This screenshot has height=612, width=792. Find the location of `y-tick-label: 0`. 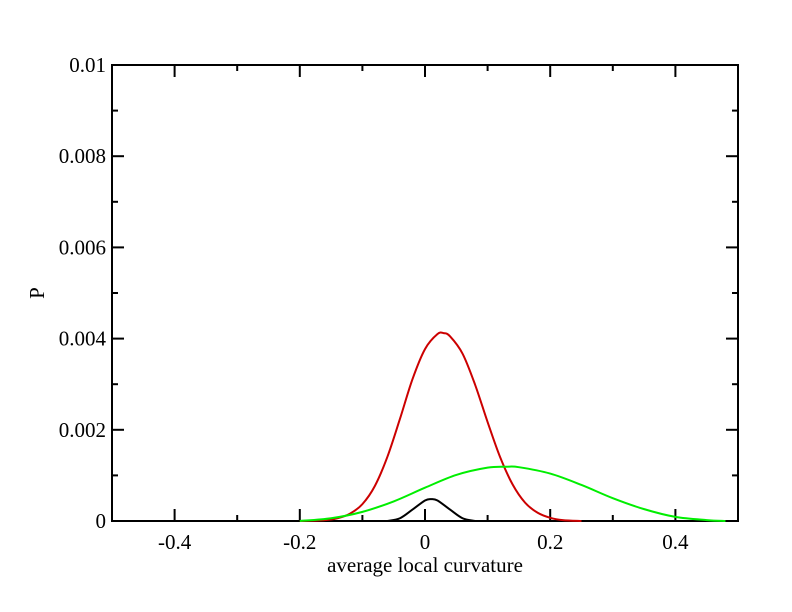

y-tick-label: 0 is located at coordinates (101, 521).